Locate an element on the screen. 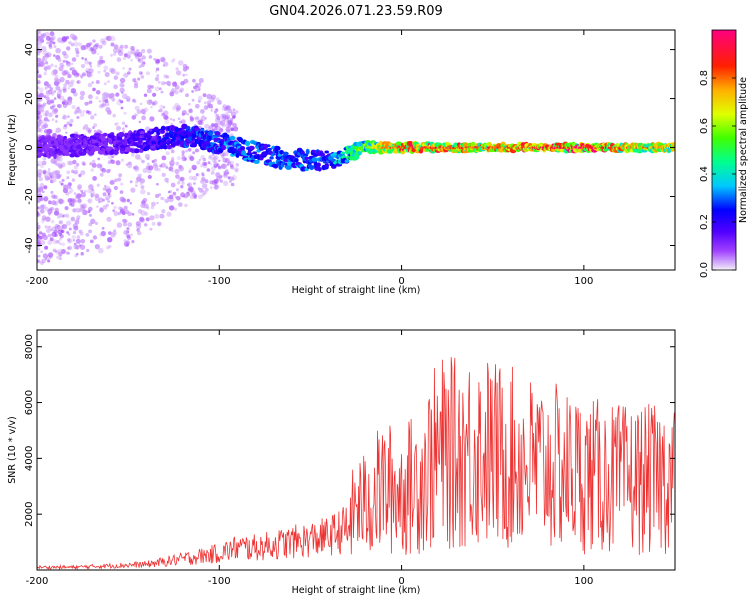 The width and height of the screenshot is (750, 600). colorbar-tick-label: 0.2 is located at coordinates (704, 222).